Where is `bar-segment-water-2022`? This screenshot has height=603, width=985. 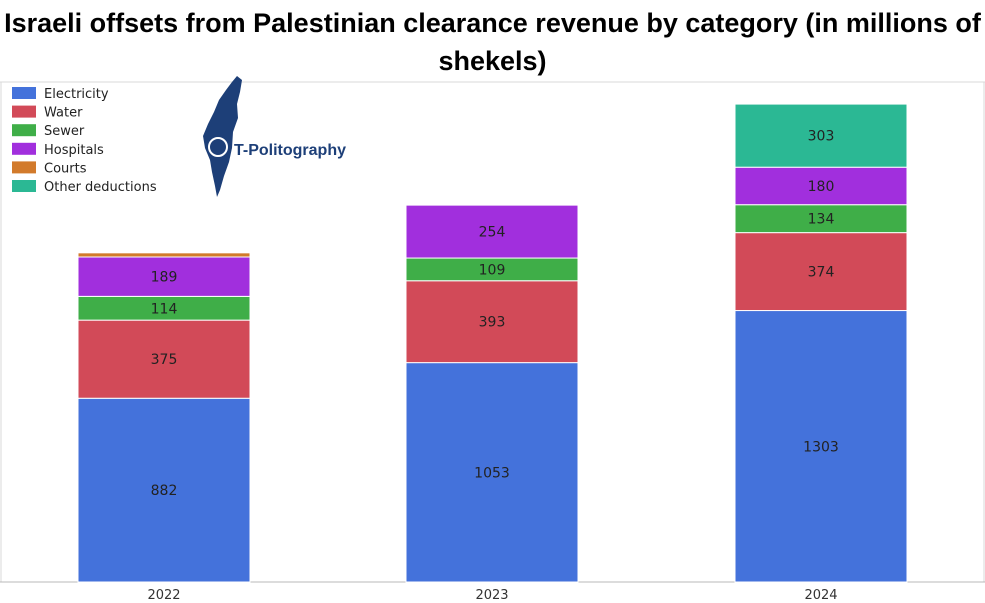
bar-segment-water-2022 is located at coordinates (164, 359).